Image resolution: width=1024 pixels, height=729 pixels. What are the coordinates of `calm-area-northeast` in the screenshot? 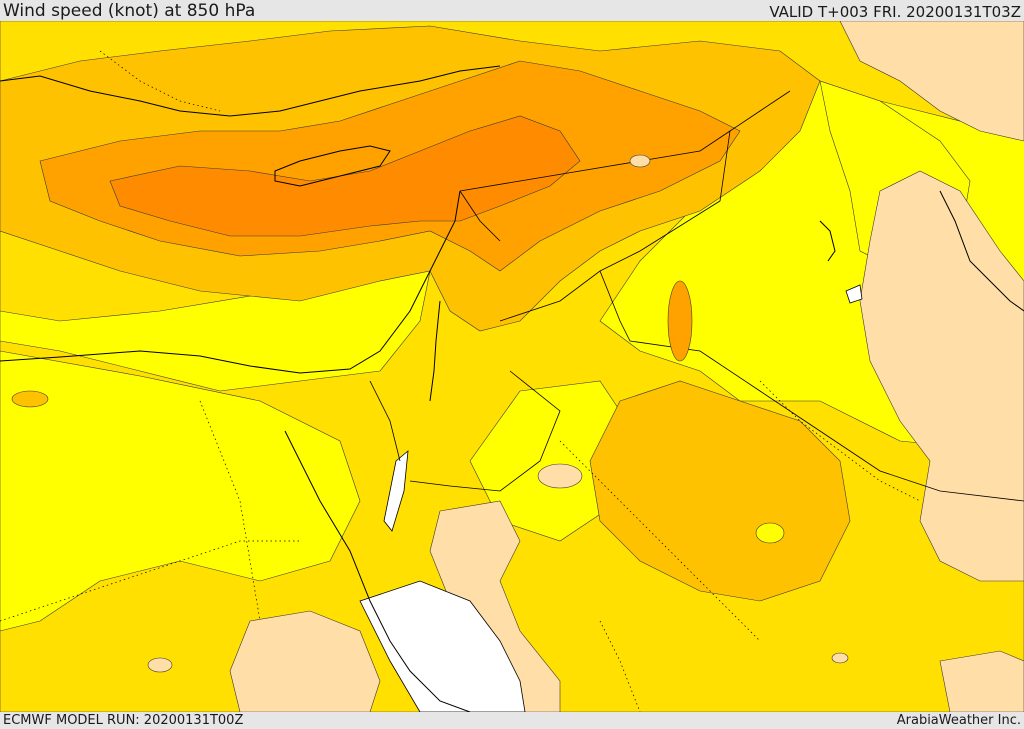 It's located at (931, 81).